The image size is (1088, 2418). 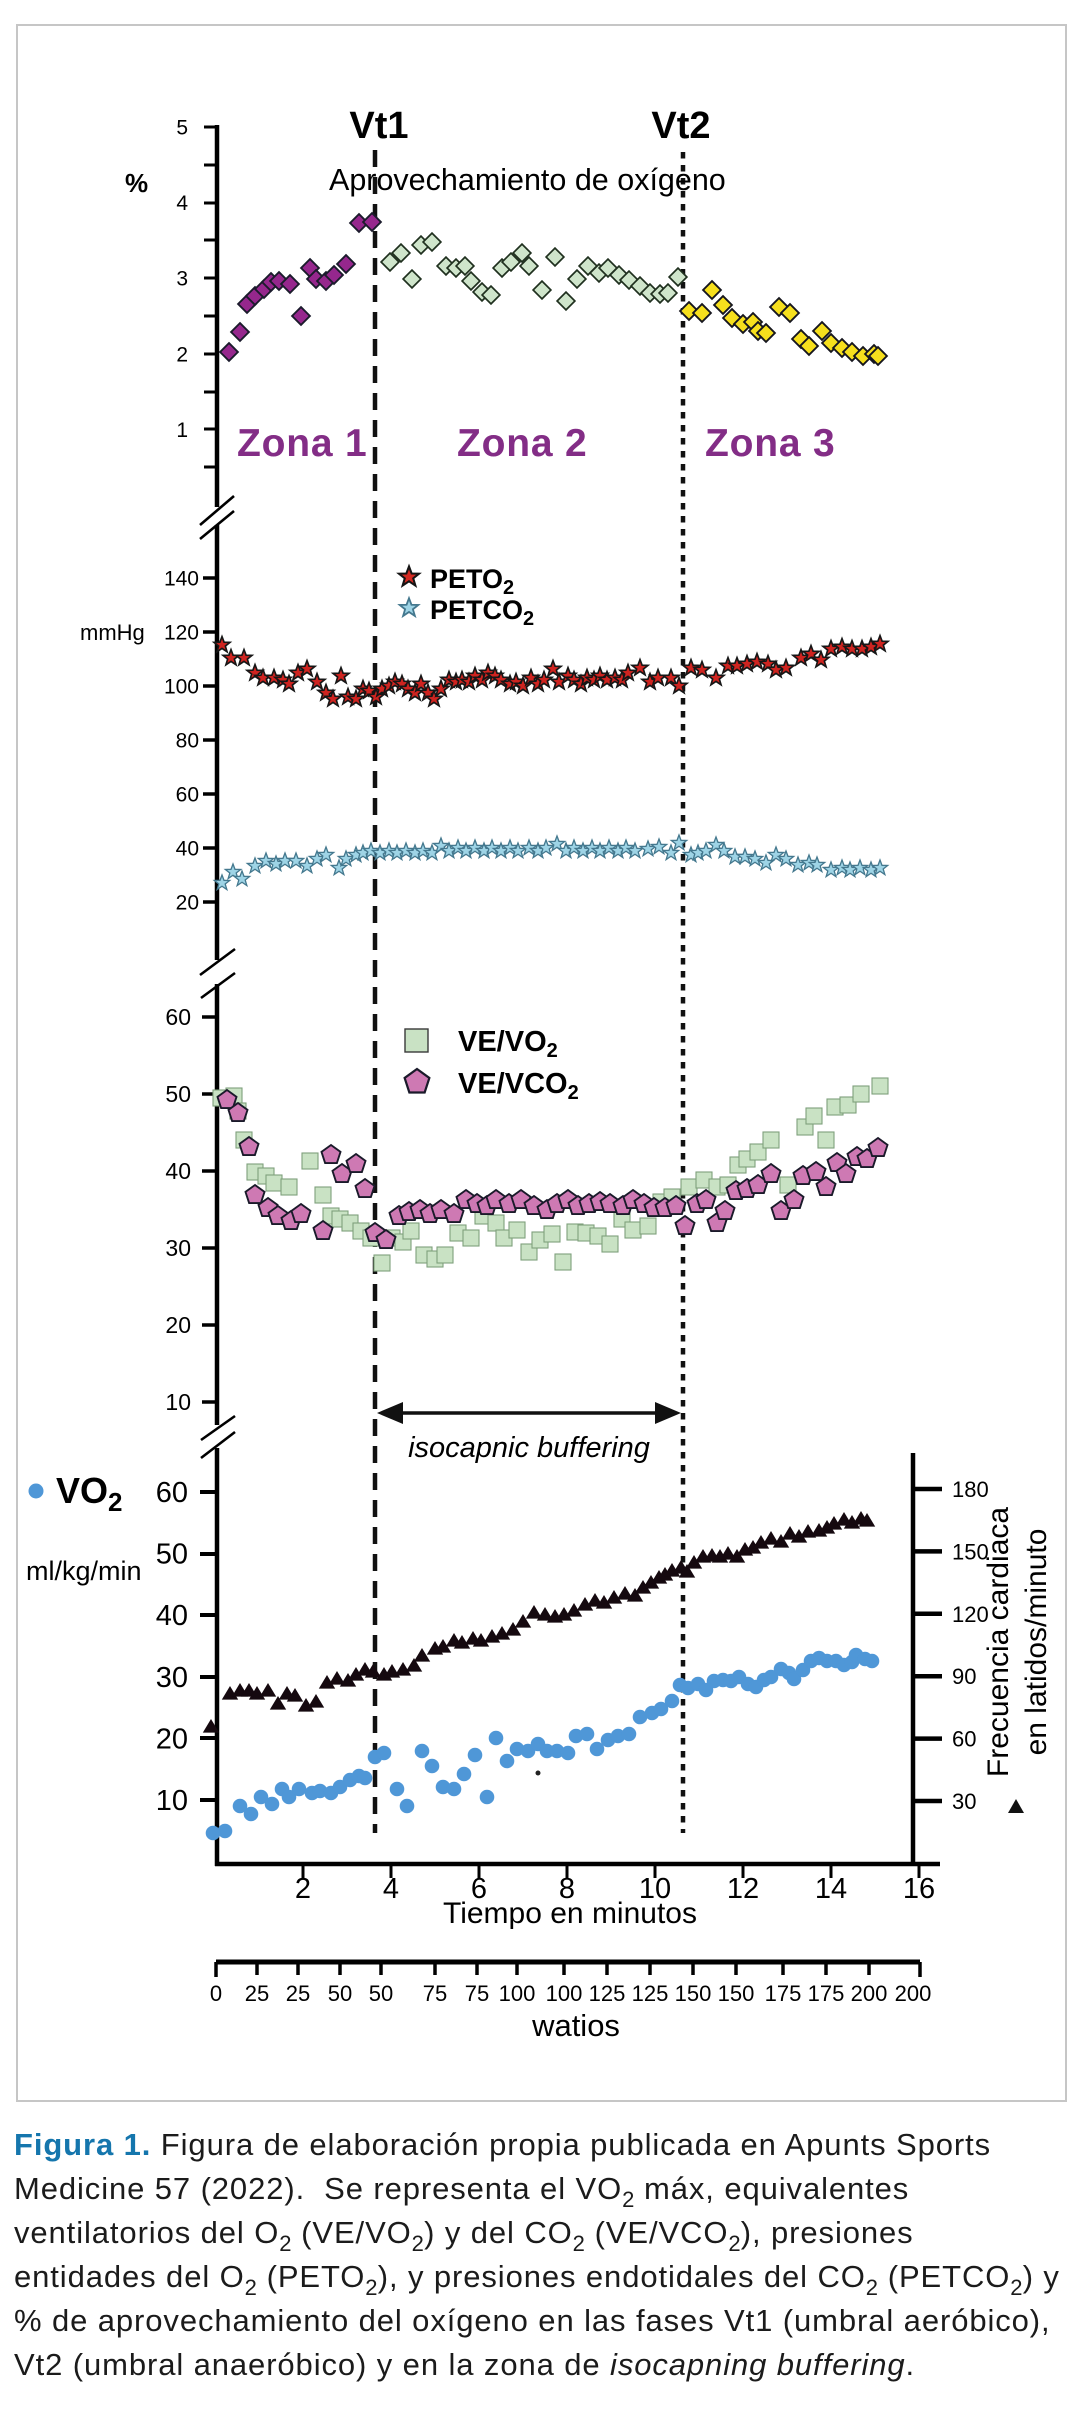 I want to click on svg-text: 12, so click(x=743, y=1889).